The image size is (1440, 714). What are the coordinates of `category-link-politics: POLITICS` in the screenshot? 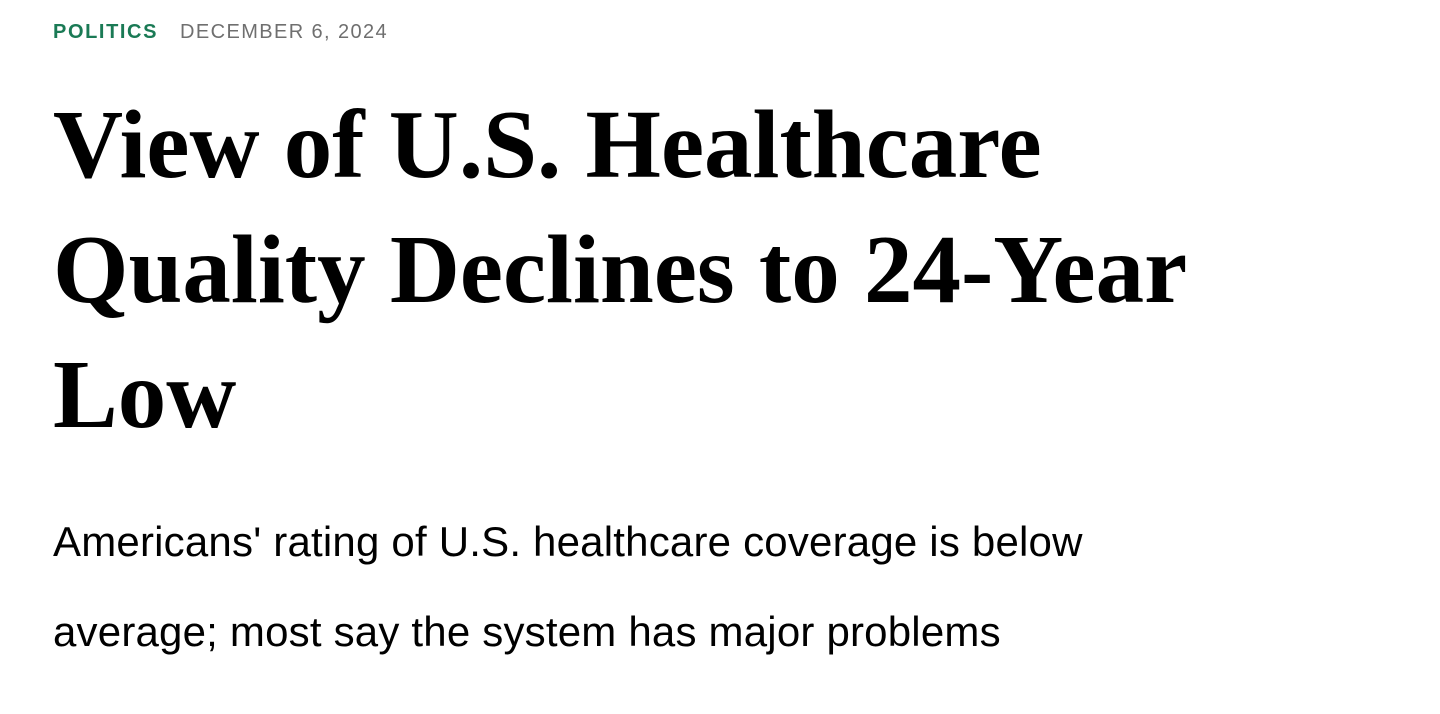 It's located at (106, 32).